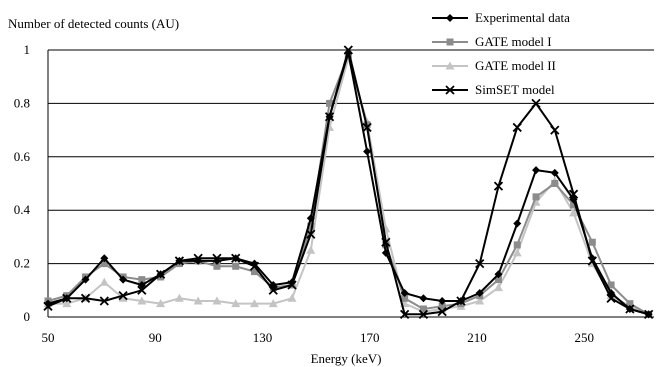 The width and height of the screenshot is (656, 367). I want to click on y-tick-label: 0.4, so click(22, 209).